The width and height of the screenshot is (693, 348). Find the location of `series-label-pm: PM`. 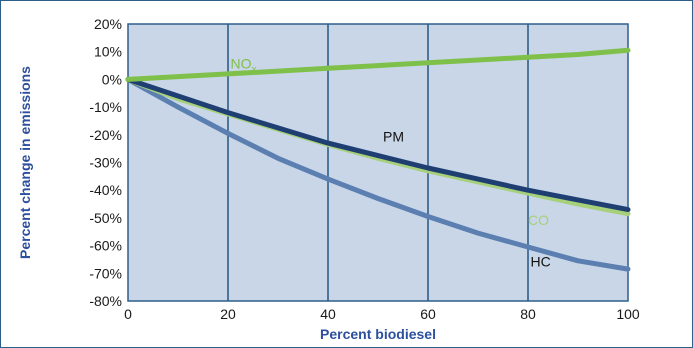

series-label-pm: PM is located at coordinates (393, 137).